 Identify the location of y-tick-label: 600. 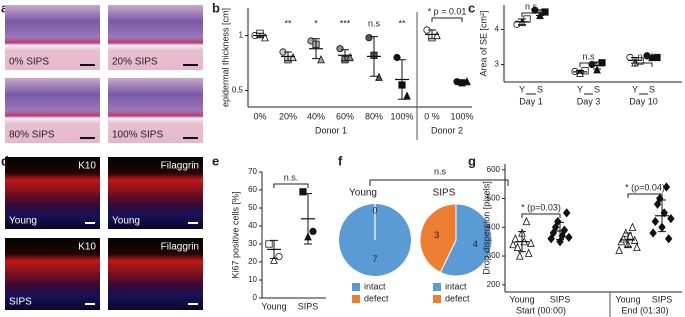
(494, 169).